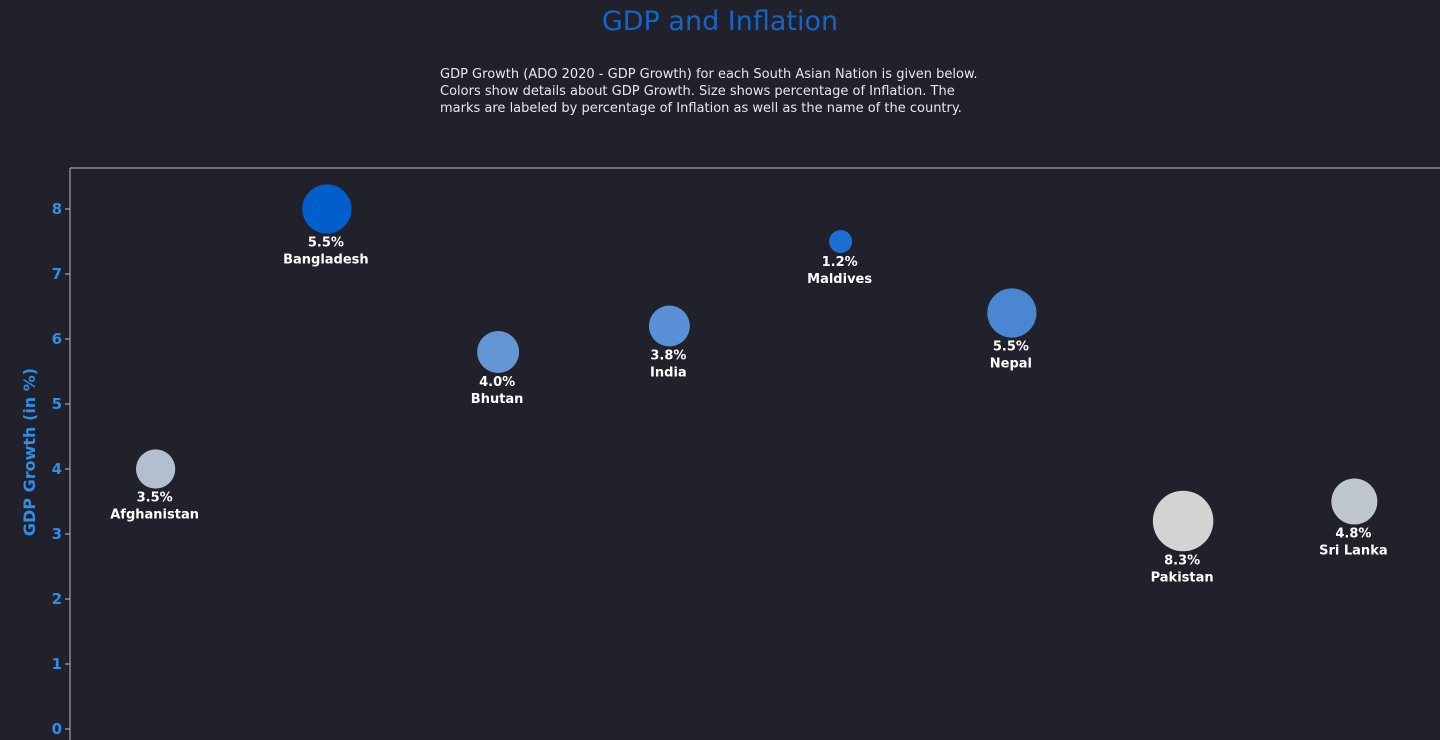 The height and width of the screenshot is (740, 1440). What do you see at coordinates (57, 469) in the screenshot?
I see `y-tick-label: 4` at bounding box center [57, 469].